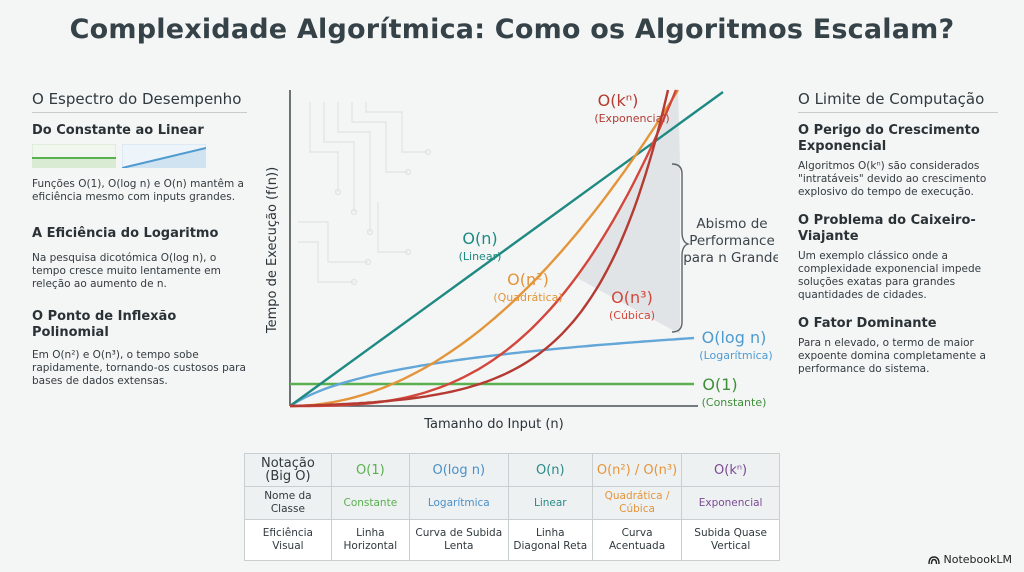 The width and height of the screenshot is (1024, 572). I want to click on gap-annotation-line: Performance, so click(732, 241).